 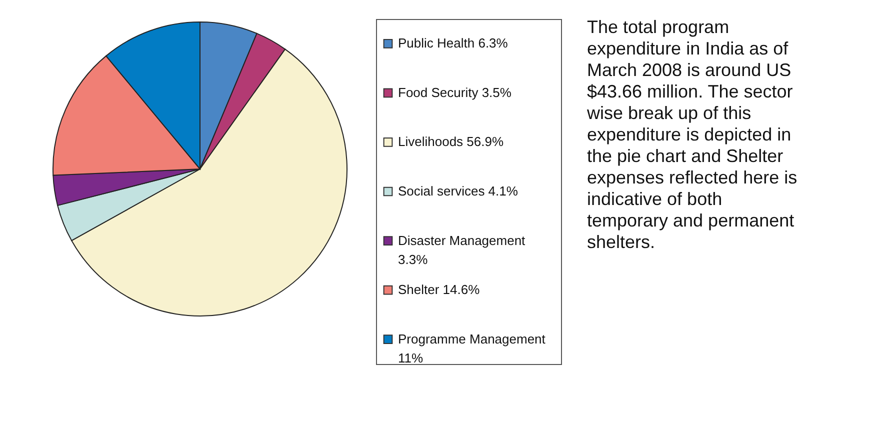 I want to click on legend-label: Food Security 3.5%, so click(x=455, y=92).